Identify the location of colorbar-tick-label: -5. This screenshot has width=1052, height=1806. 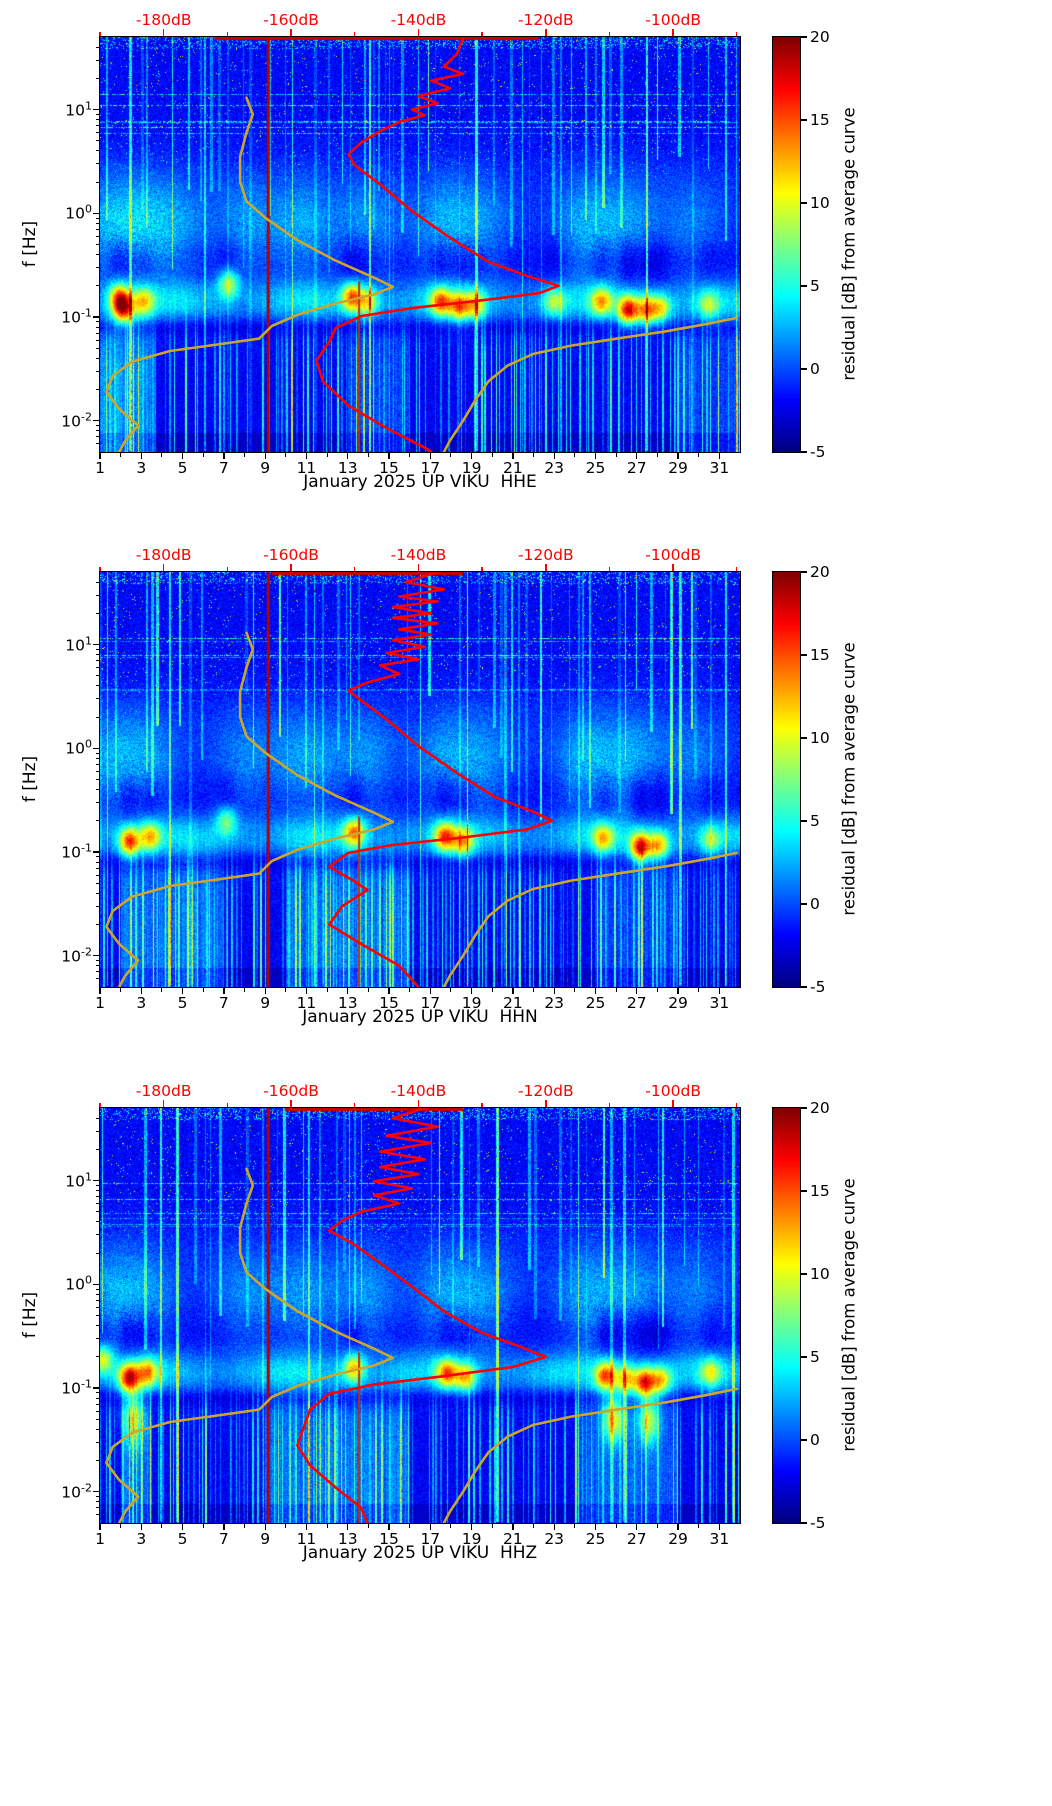
(818, 452).